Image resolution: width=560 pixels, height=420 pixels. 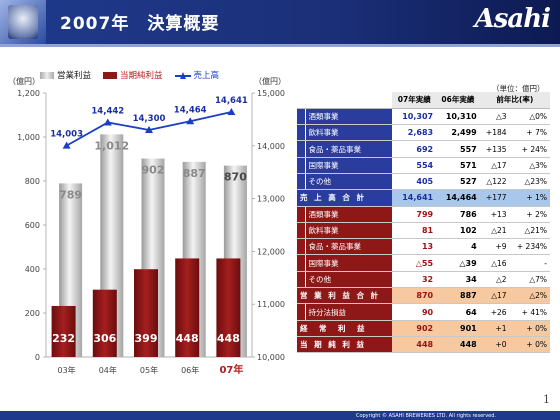 What do you see at coordinates (414, 182) in the screenshot?
I see `value-07: 405` at bounding box center [414, 182].